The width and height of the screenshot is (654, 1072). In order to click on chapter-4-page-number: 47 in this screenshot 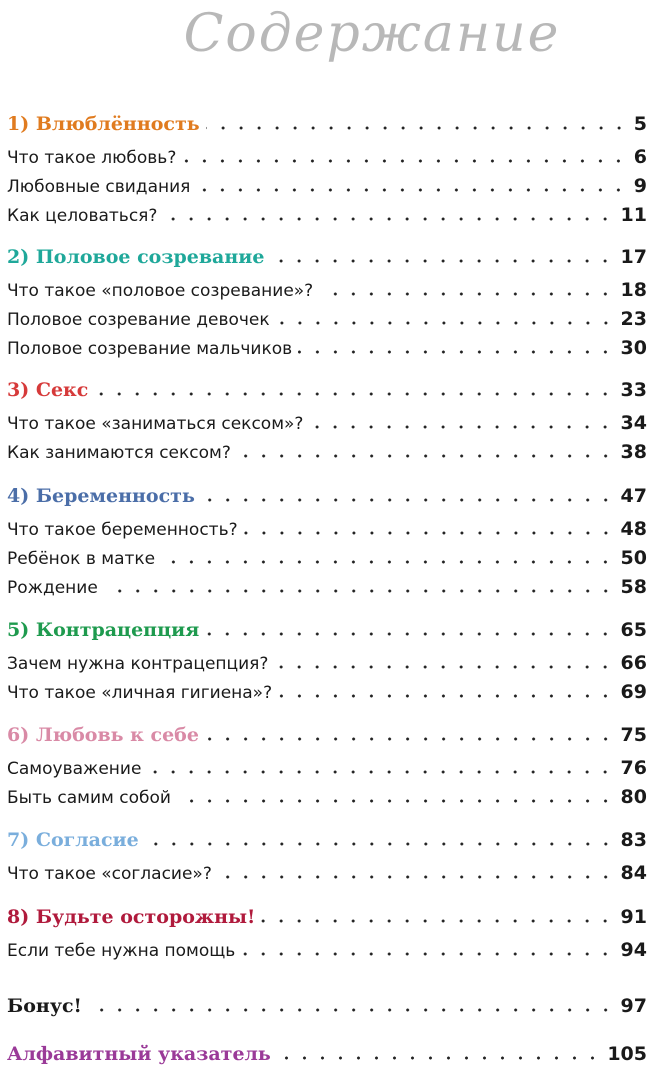, I will do `click(633, 496)`.